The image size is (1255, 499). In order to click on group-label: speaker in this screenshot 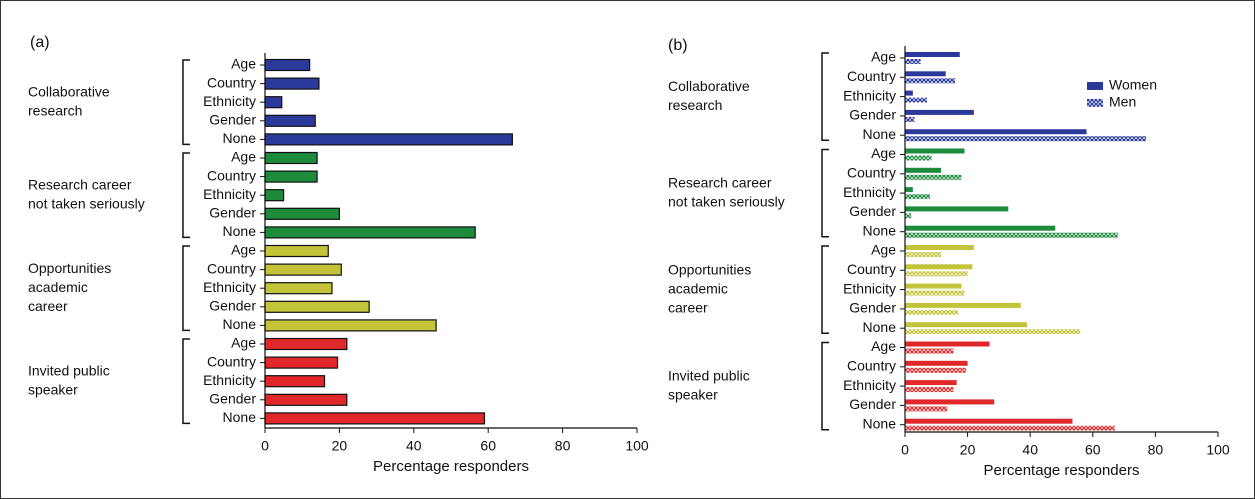, I will do `click(53, 389)`.